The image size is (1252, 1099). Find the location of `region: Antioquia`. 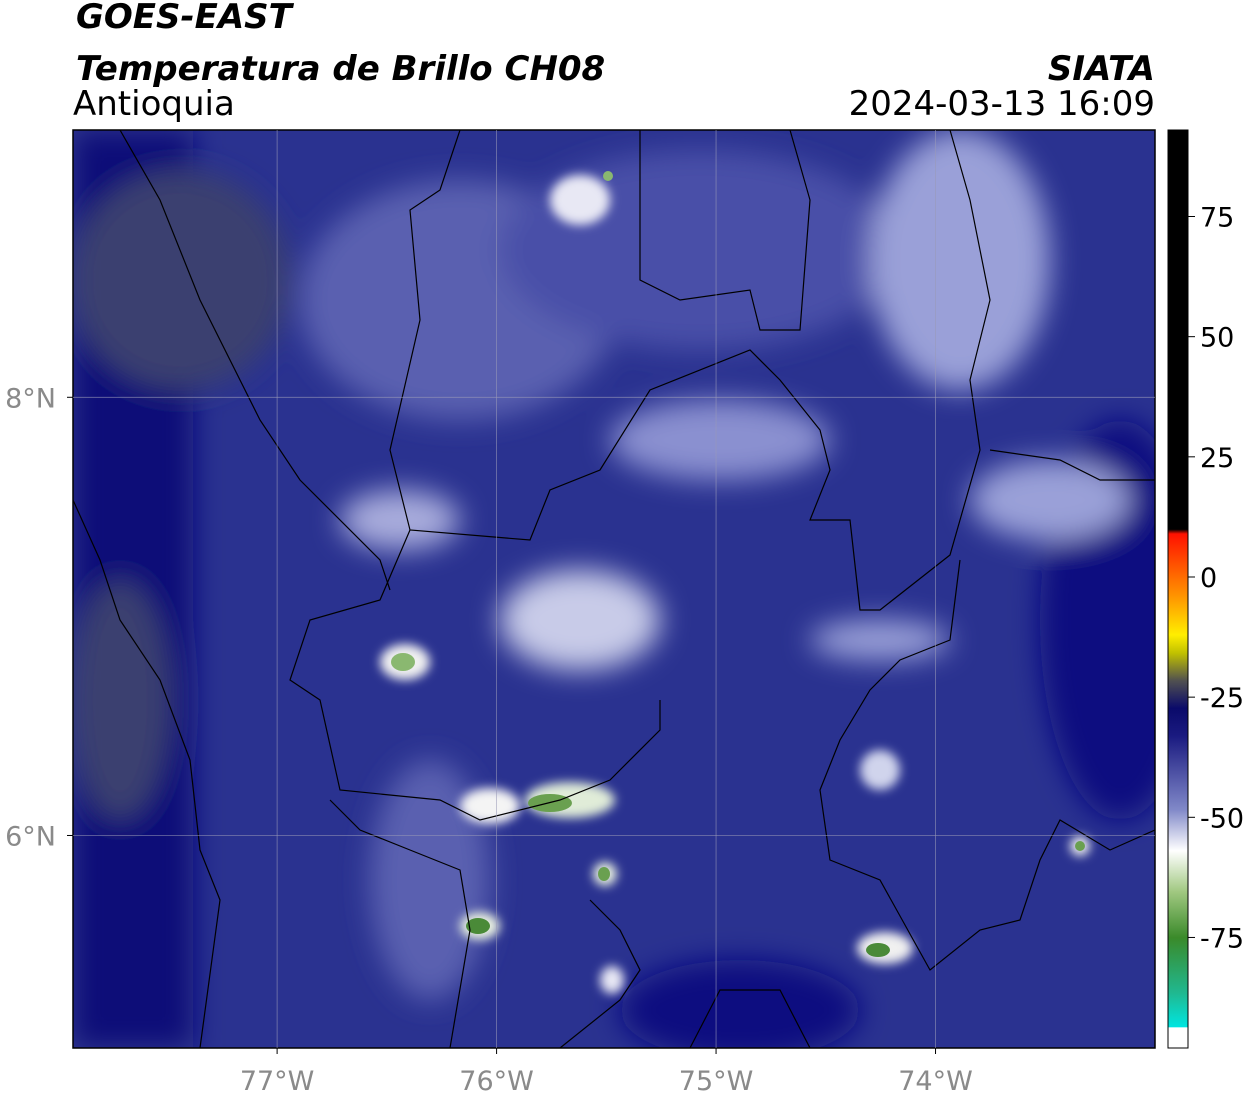

region: Antioquia is located at coordinates (154, 104).